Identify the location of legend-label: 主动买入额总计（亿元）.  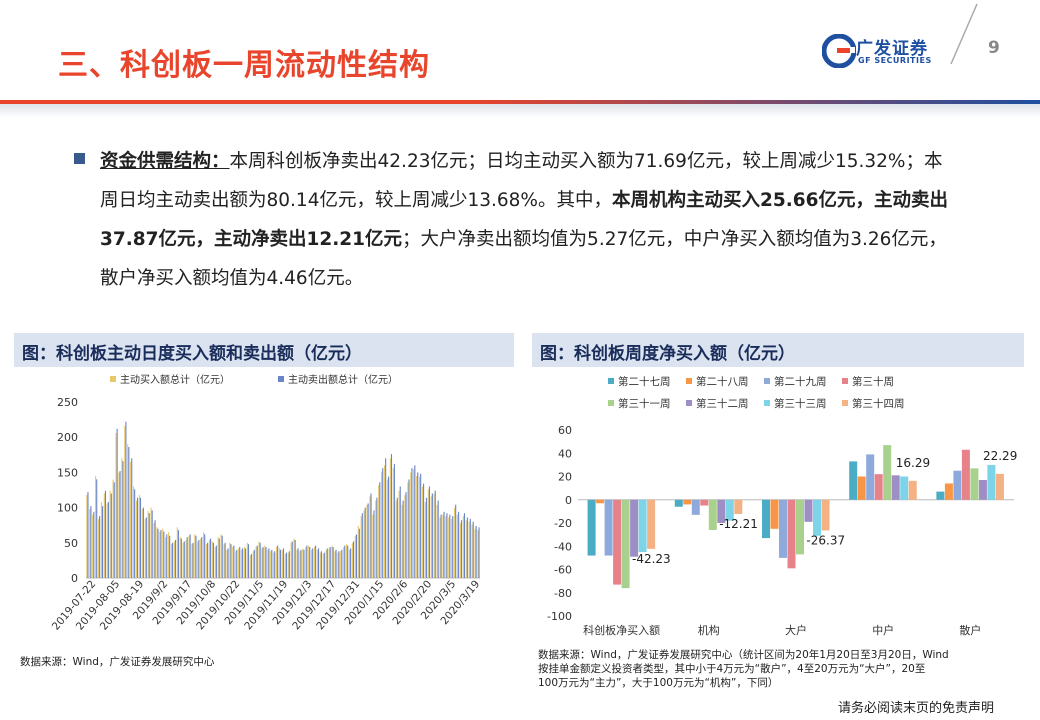
(175, 379).